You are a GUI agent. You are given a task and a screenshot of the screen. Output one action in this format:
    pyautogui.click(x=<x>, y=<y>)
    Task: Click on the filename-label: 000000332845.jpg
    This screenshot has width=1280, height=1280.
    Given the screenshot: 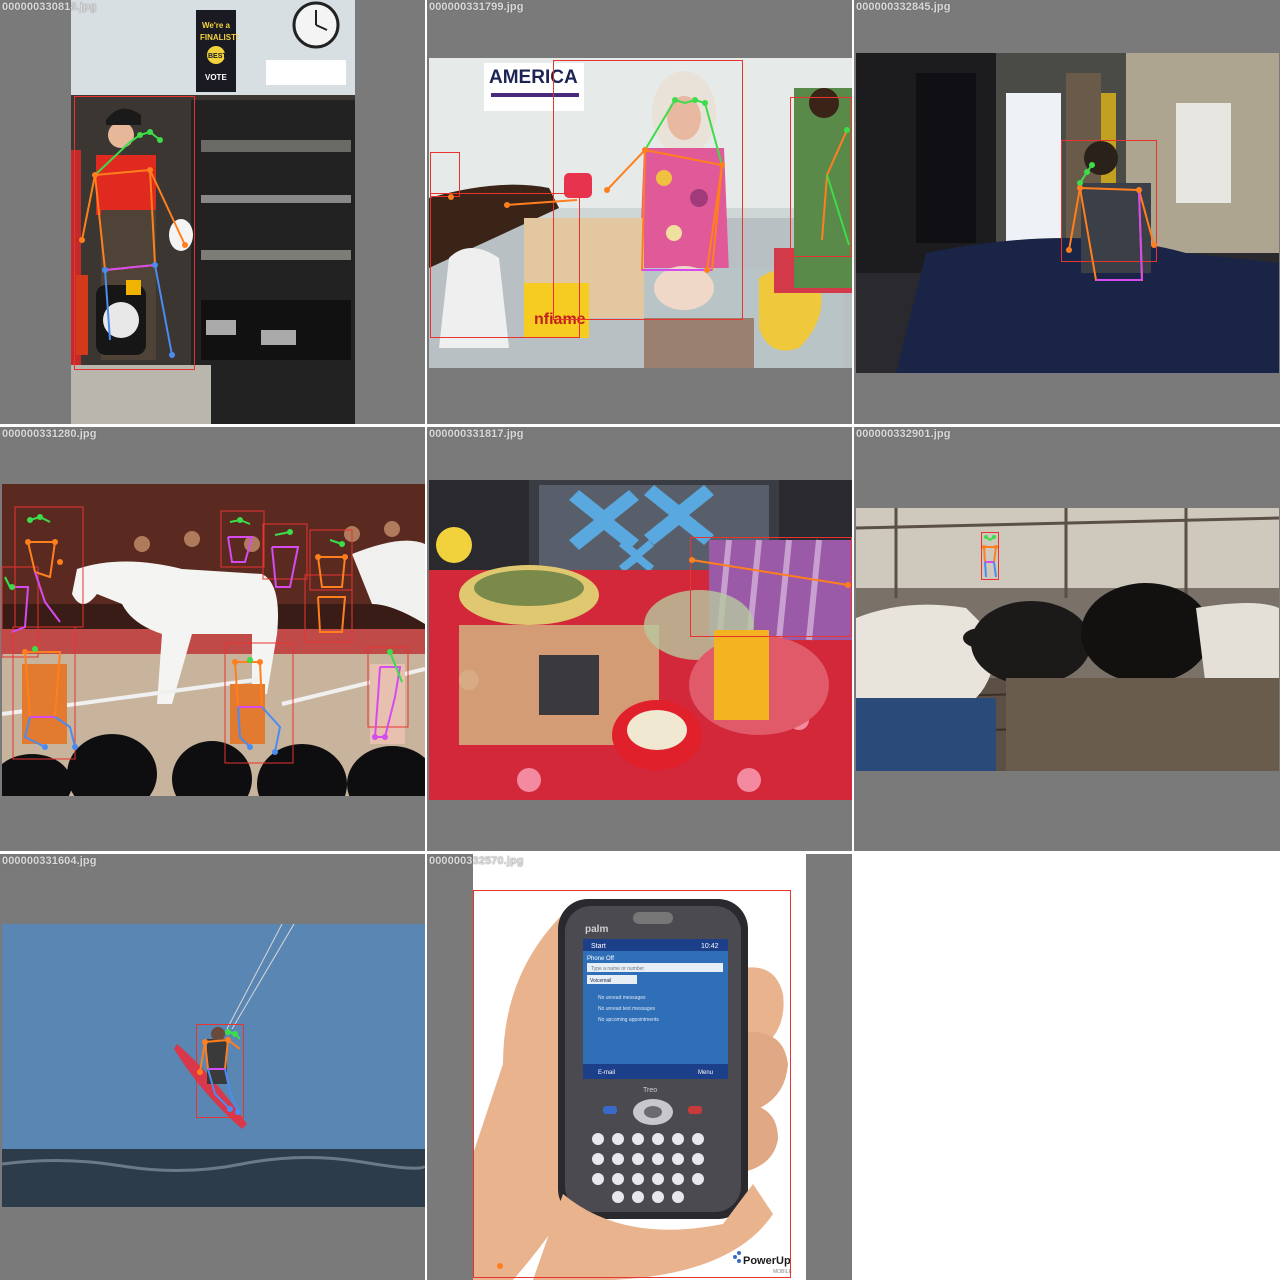 What is the action you would take?
    pyautogui.click(x=903, y=7)
    